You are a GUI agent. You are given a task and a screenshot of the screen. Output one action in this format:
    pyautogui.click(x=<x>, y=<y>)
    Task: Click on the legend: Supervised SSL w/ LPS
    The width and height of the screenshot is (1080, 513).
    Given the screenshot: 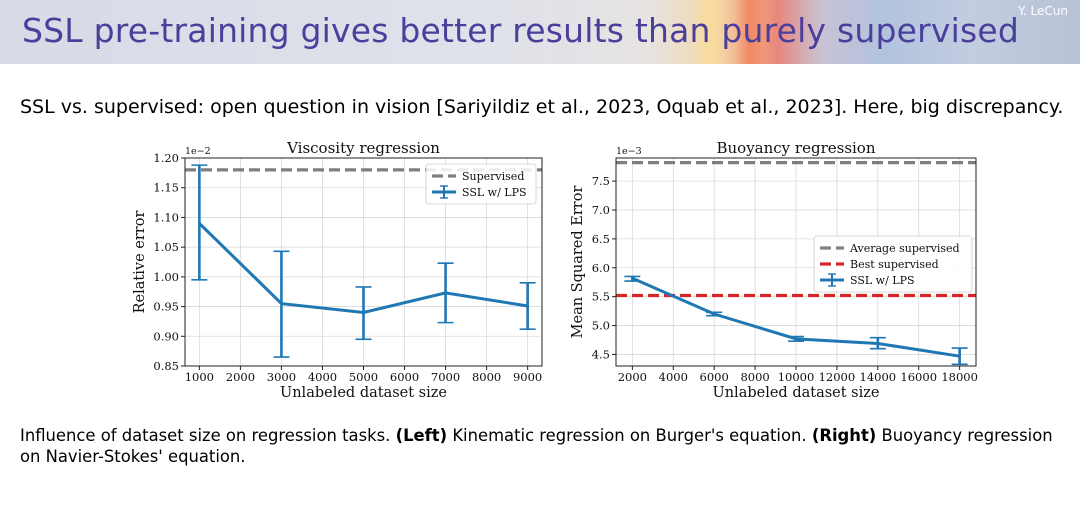 What is the action you would take?
    pyautogui.click(x=481, y=184)
    